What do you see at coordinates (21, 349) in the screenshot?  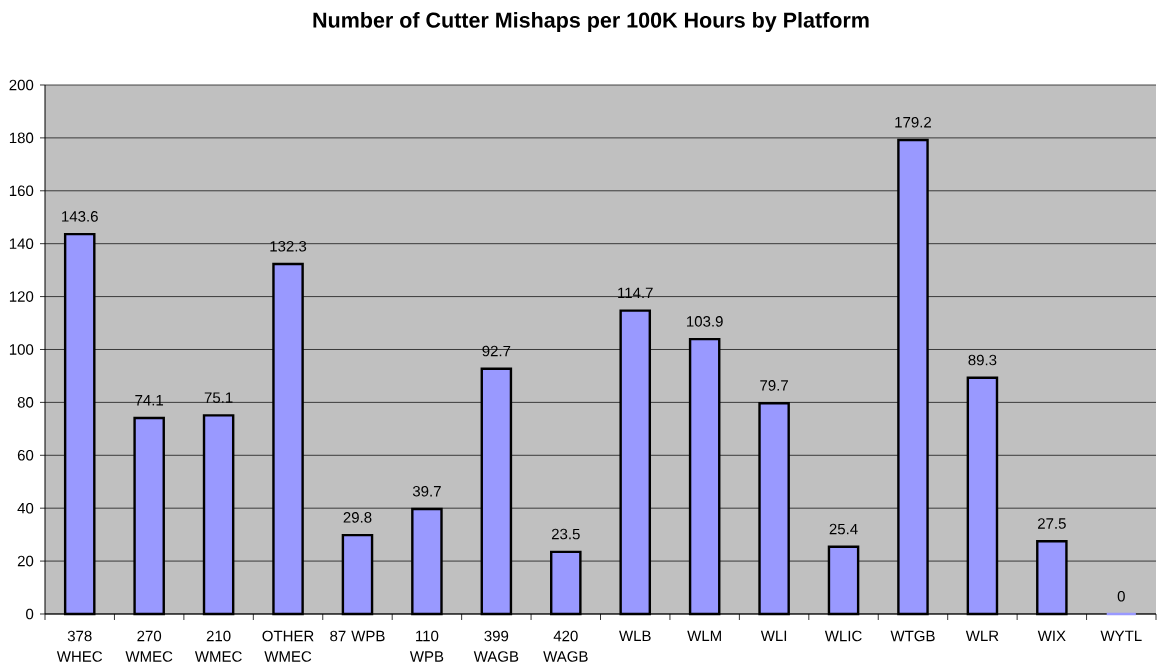 I see `y-tick-label: 100` at bounding box center [21, 349].